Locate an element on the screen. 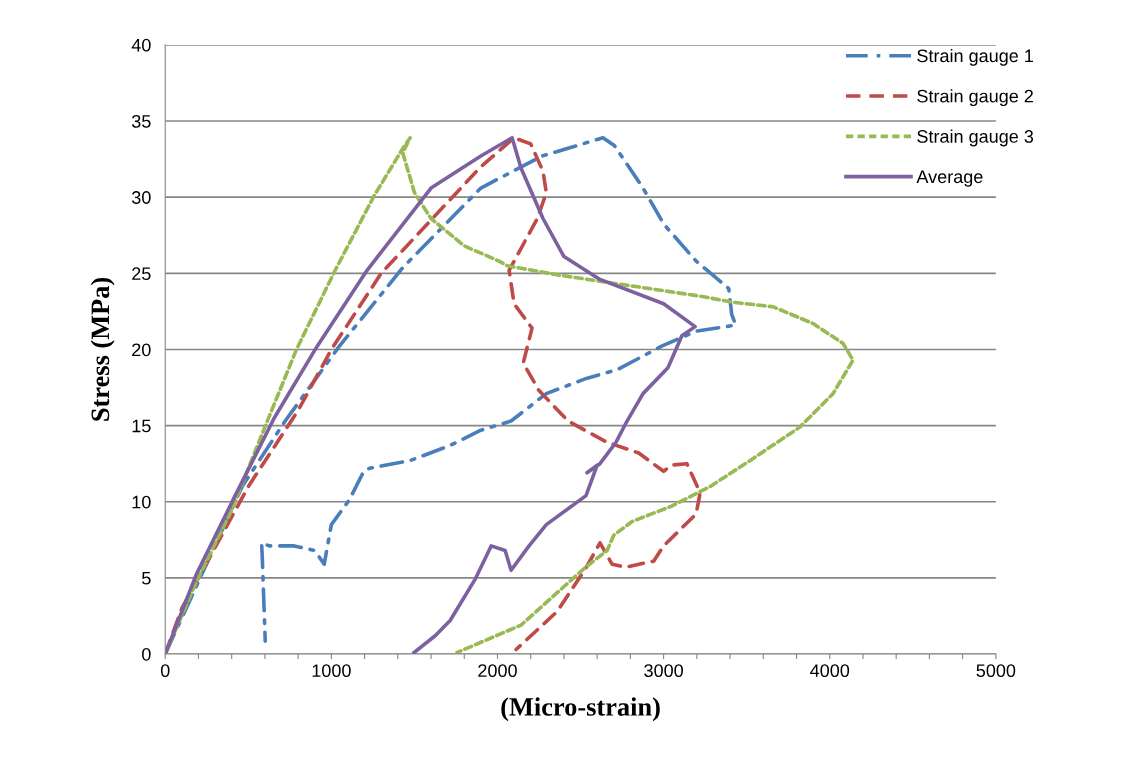  y-tick-label: 15 is located at coordinates (141, 426).